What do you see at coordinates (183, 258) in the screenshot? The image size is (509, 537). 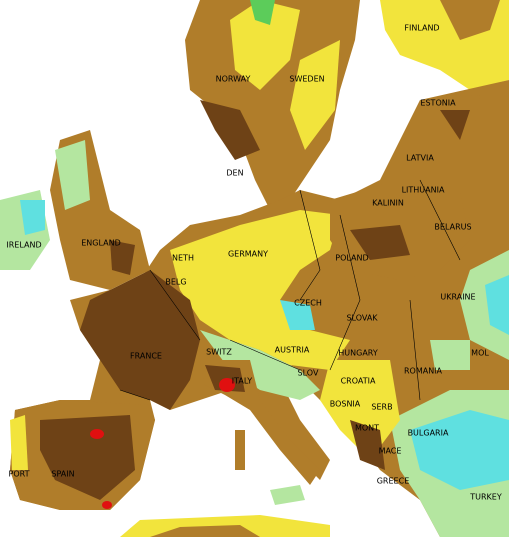 I see `country-label: NETH` at bounding box center [183, 258].